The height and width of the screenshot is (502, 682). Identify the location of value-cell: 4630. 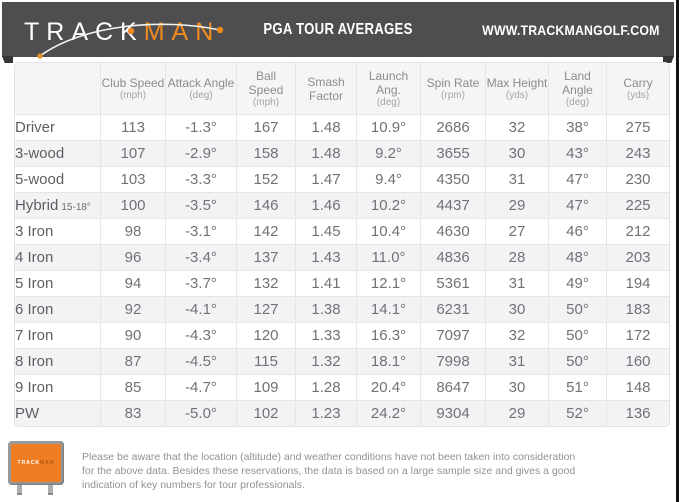
(453, 232).